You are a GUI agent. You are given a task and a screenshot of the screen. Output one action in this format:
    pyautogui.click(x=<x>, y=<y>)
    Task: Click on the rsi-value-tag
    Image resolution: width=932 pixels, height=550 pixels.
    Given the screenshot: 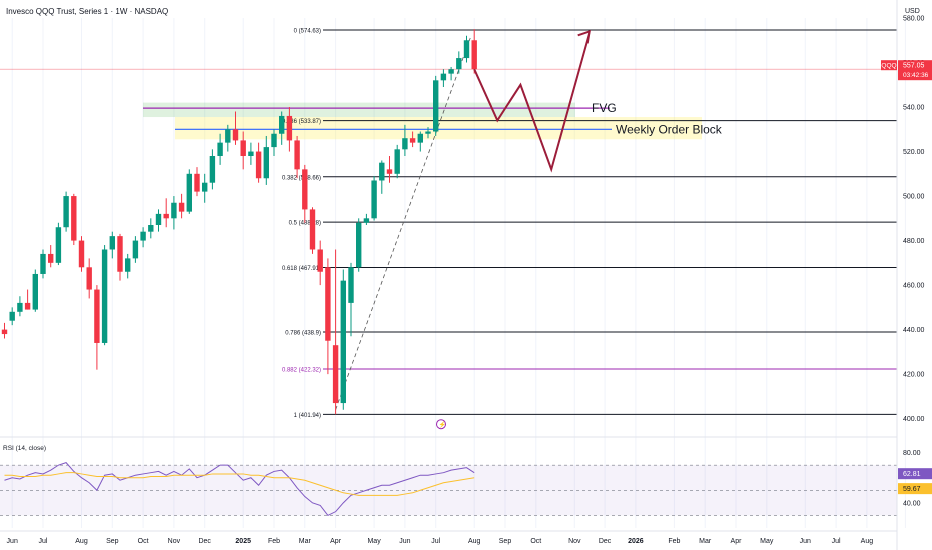 What is the action you would take?
    pyautogui.click(x=915, y=474)
    